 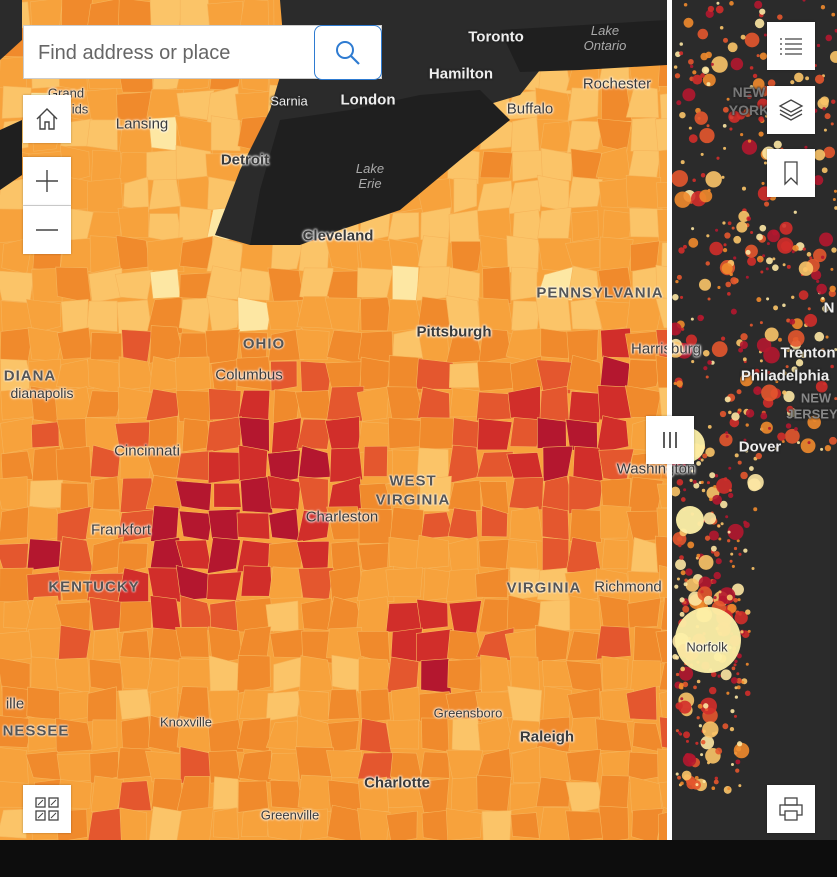 I want to click on zoom-out-button, so click(x=47, y=230).